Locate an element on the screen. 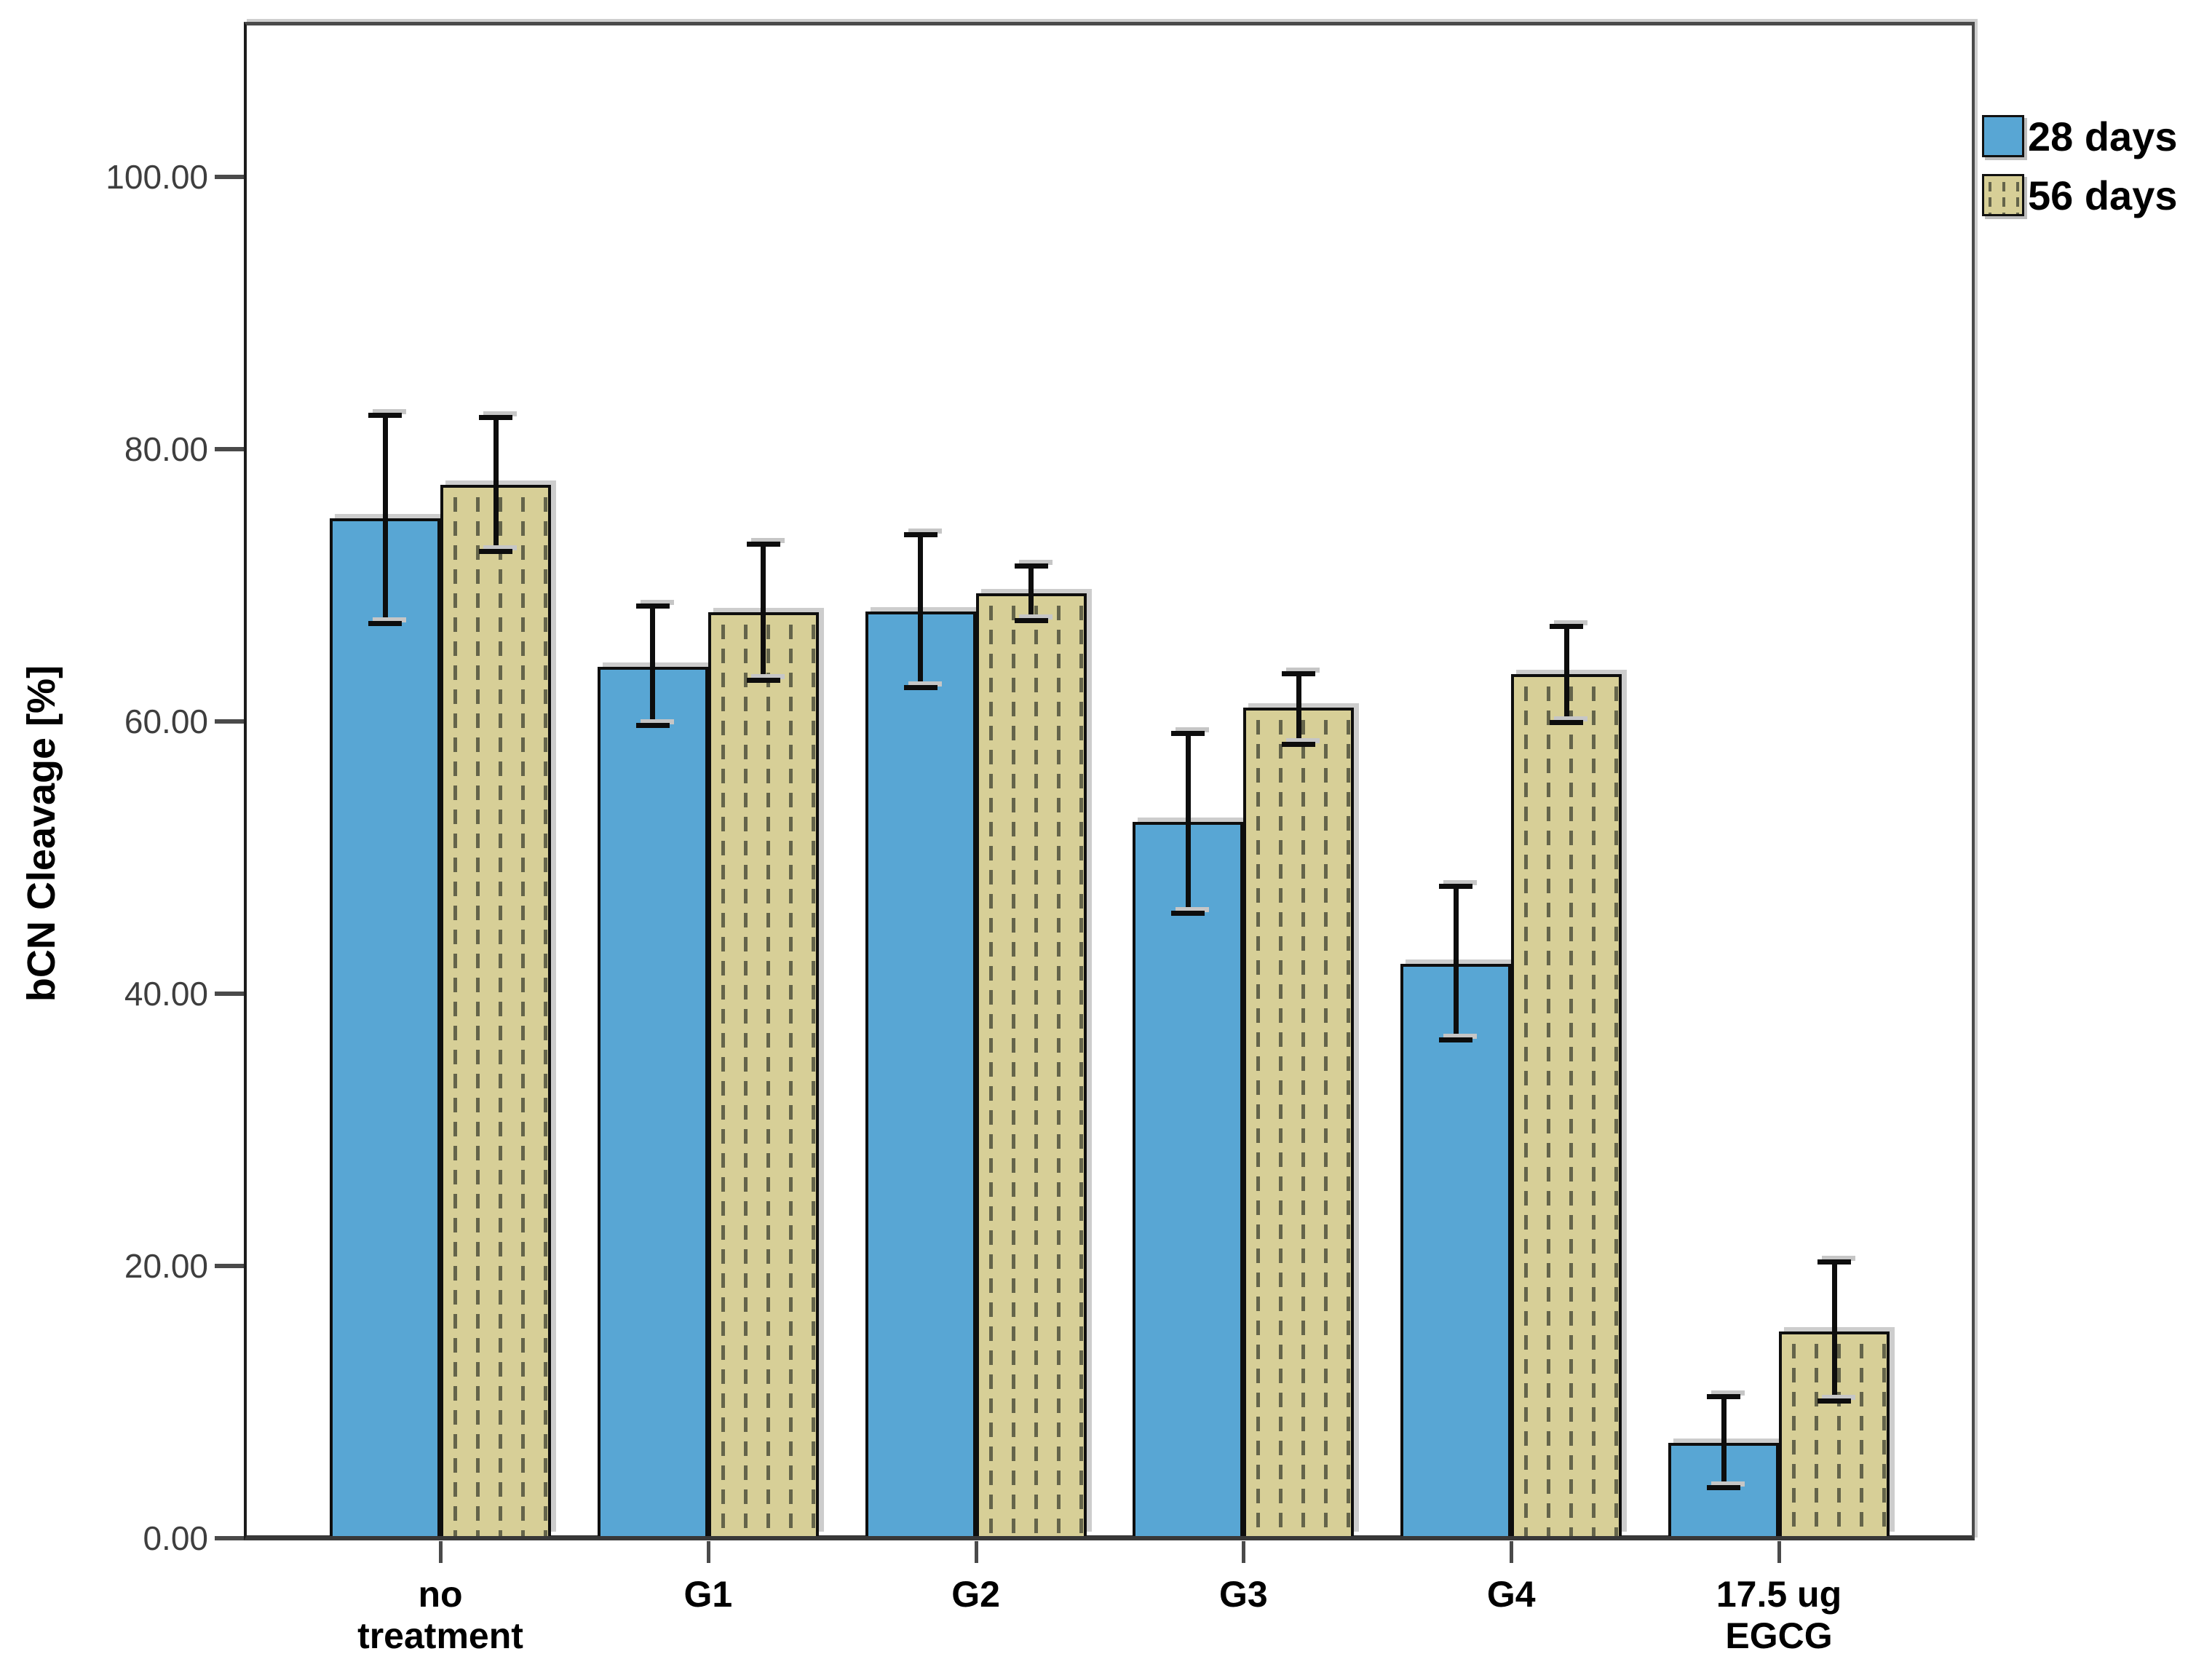  x-category-label: no treatment is located at coordinates (440, 1615).